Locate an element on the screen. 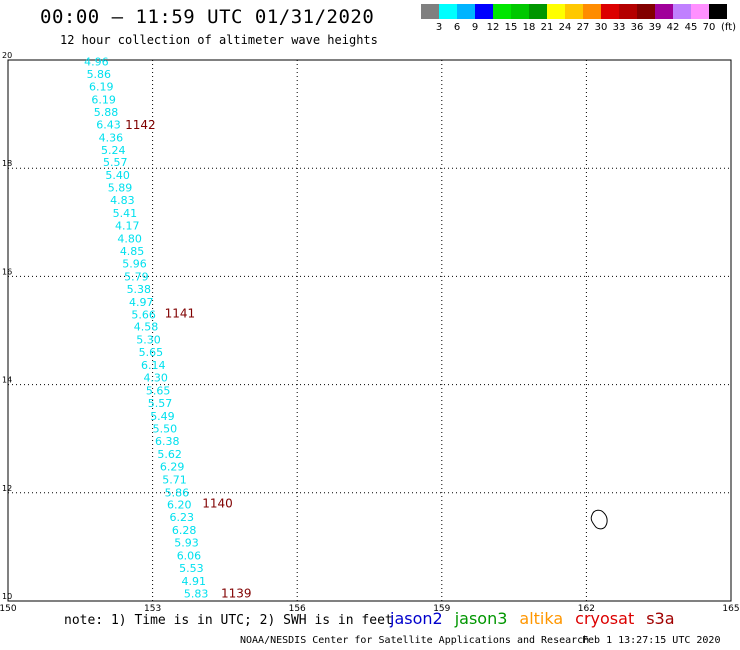 The width and height of the screenshot is (740, 650). swh-value: 6.19 is located at coordinates (103, 99).